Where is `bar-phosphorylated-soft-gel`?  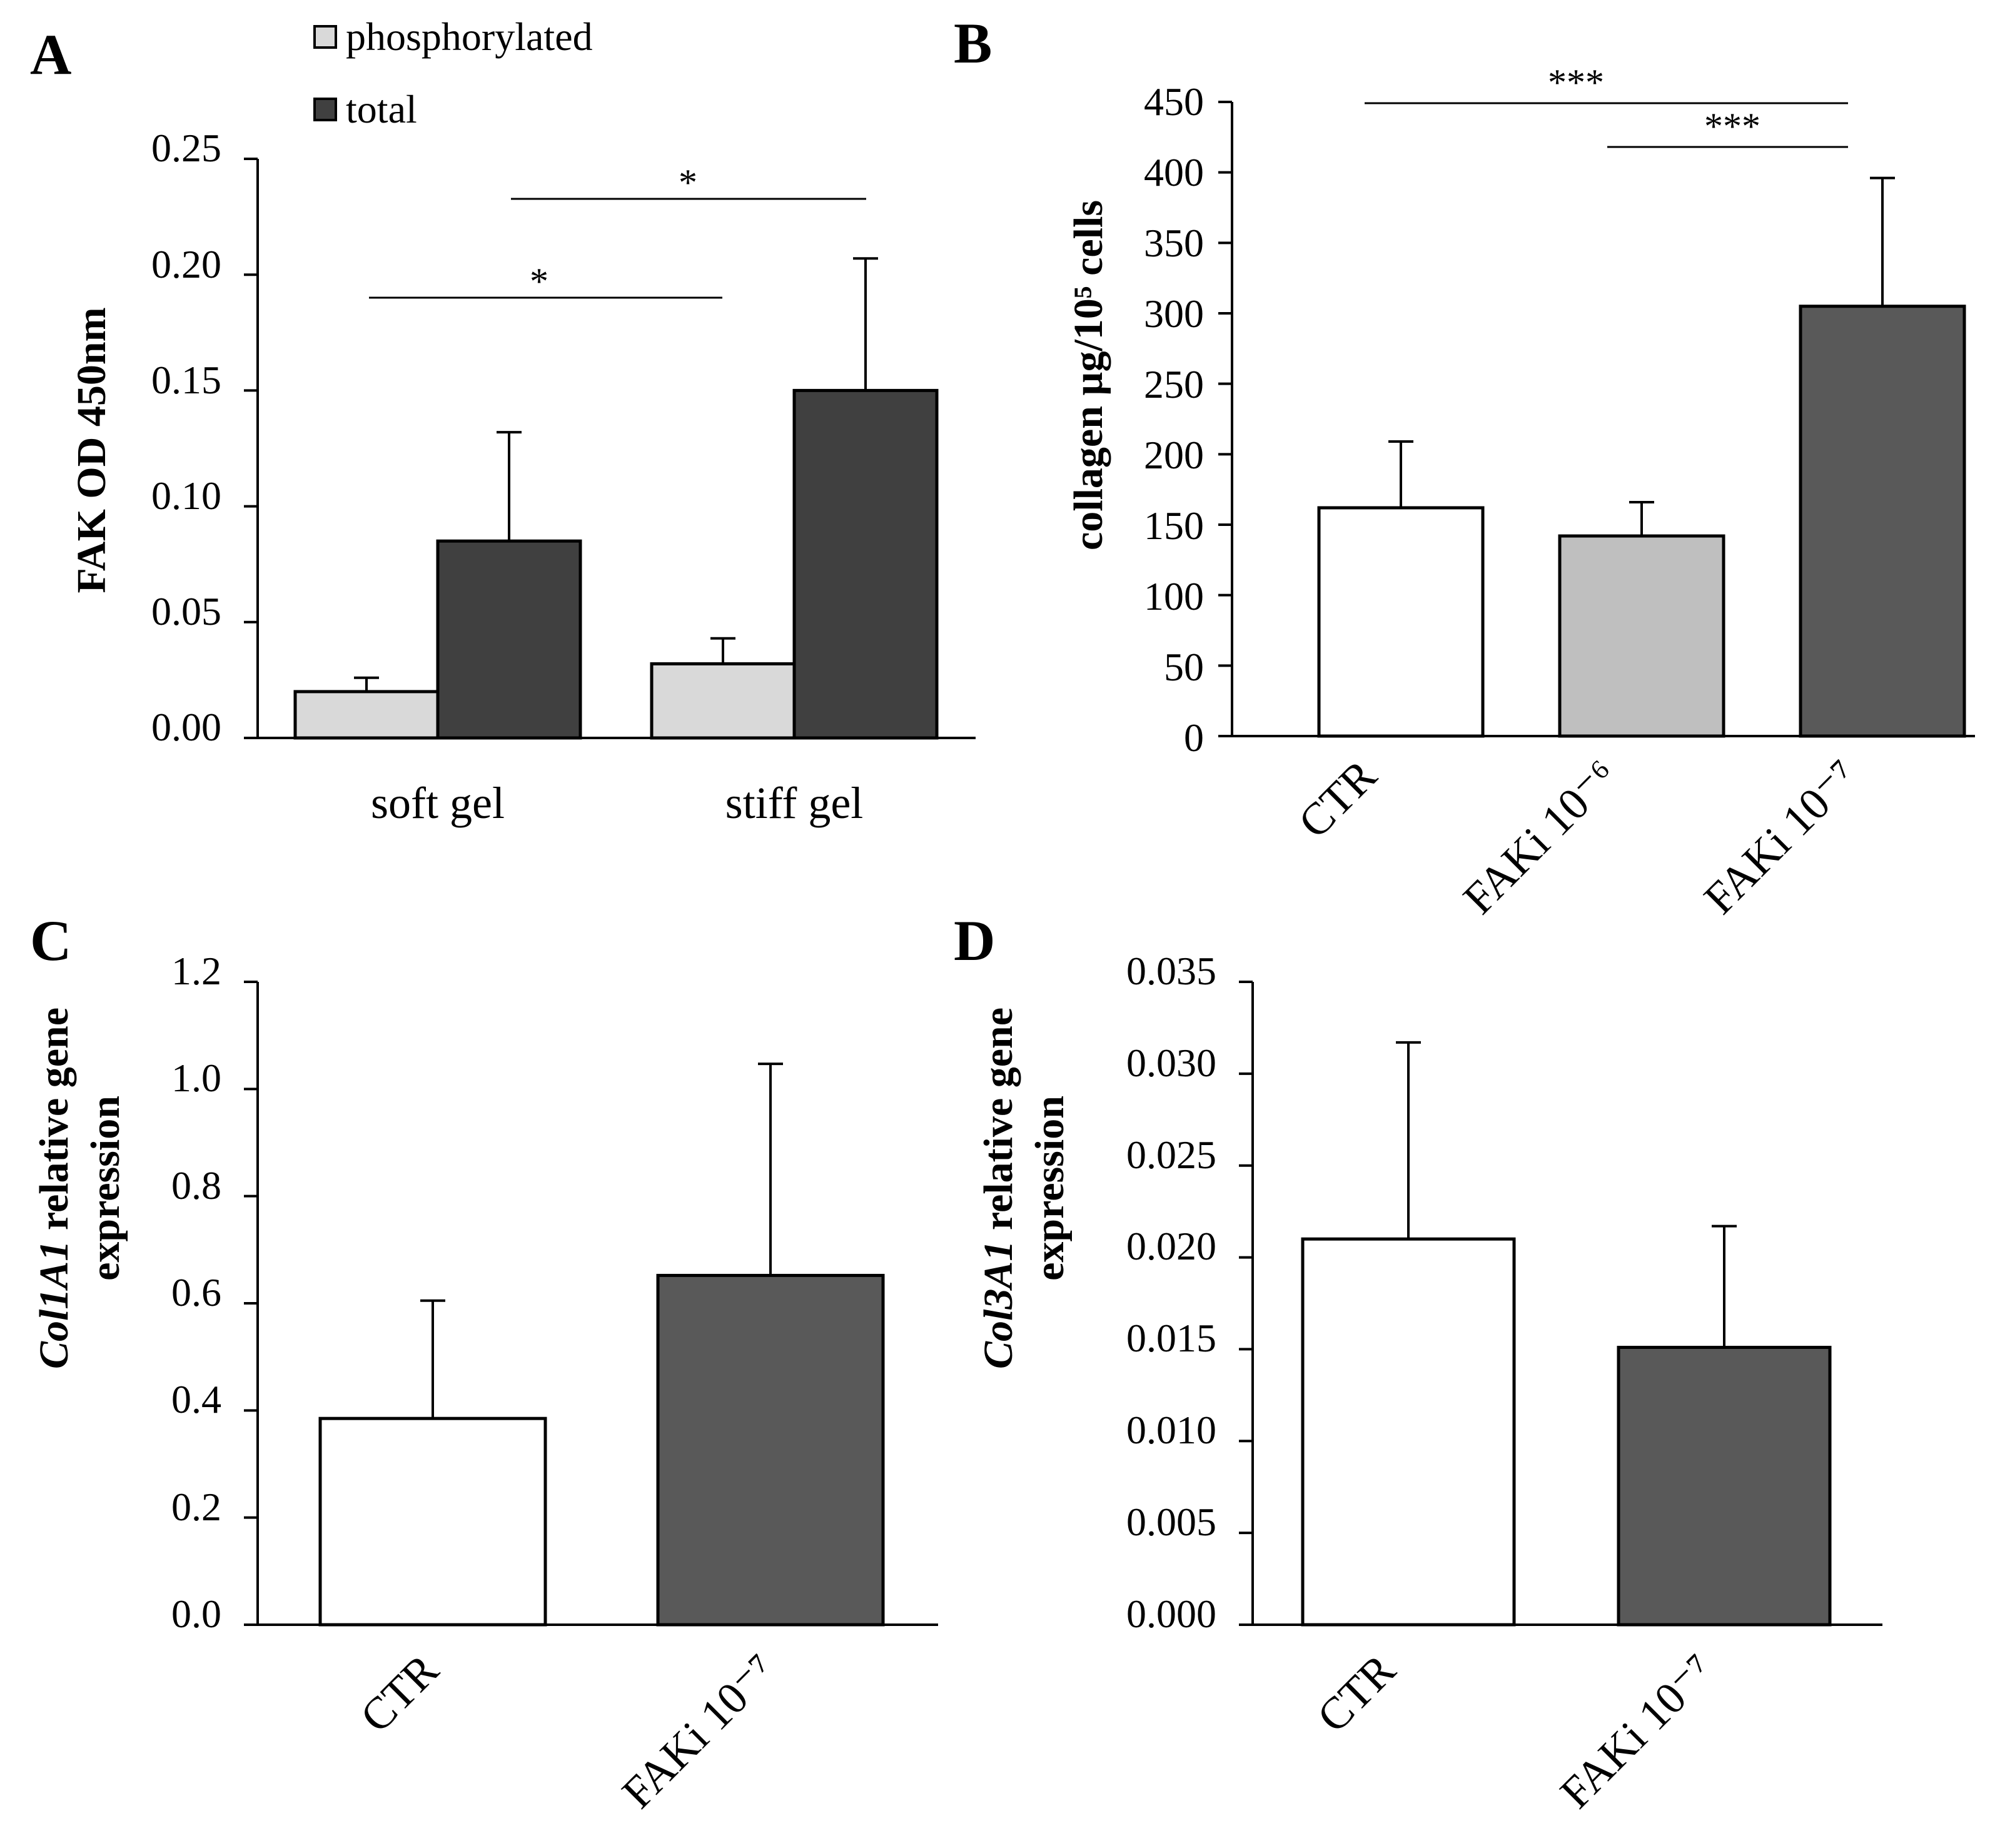 bar-phosphorylated-soft-gel is located at coordinates (367, 715).